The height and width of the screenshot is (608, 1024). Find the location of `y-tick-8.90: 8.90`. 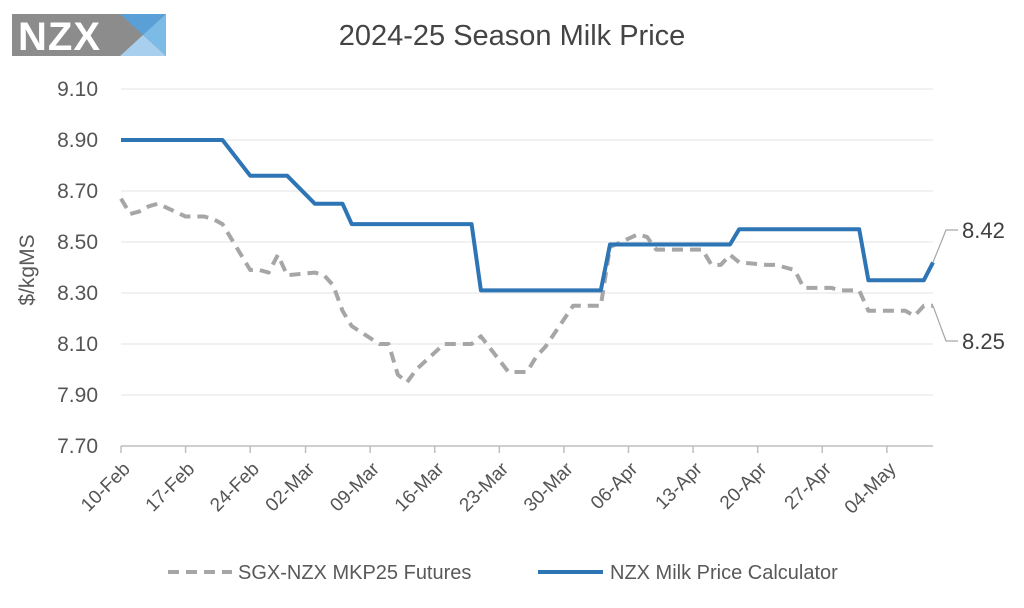

y-tick-8.90: 8.90 is located at coordinates (77, 140).